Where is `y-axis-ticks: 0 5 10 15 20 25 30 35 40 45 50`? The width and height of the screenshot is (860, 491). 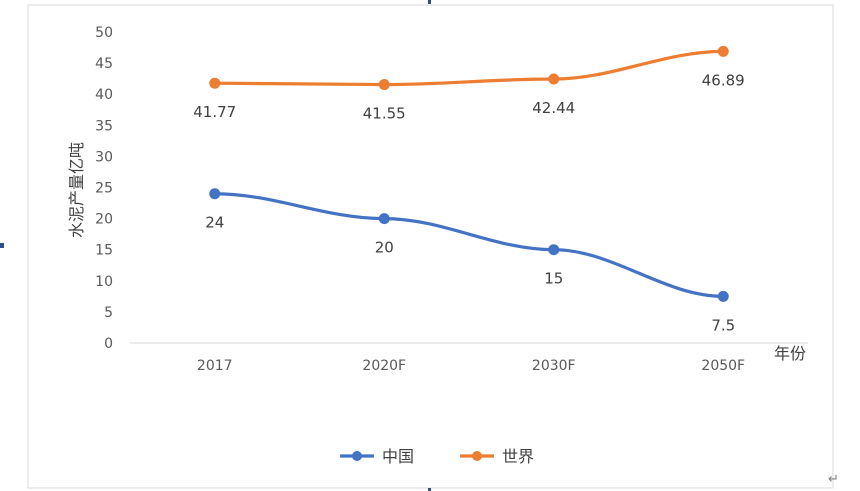
y-axis-ticks: 0 5 10 15 20 25 30 35 40 45 50 is located at coordinates (104, 188).